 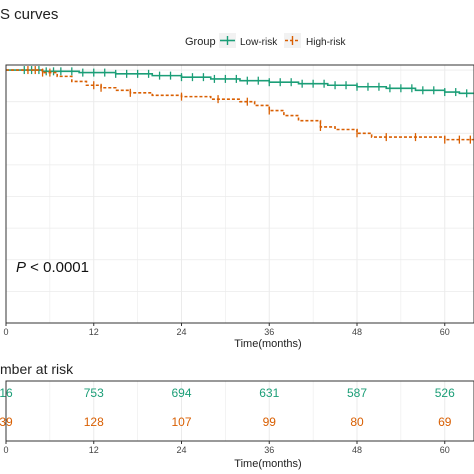 I want to click on legend-label-low-risk: Low-risk, so click(x=259, y=42).